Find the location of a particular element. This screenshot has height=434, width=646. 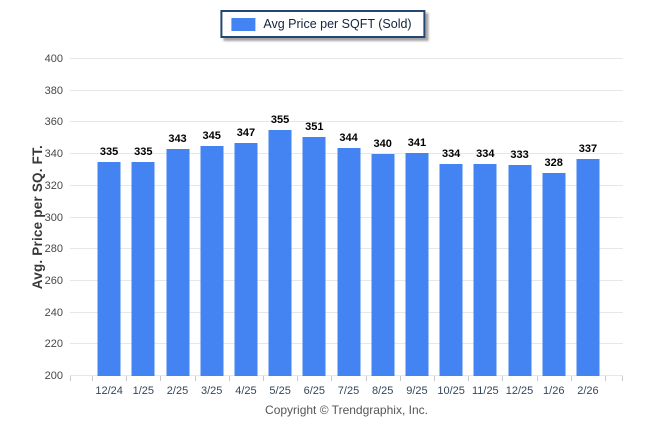

x-tick-label: 8/25 is located at coordinates (383, 391).